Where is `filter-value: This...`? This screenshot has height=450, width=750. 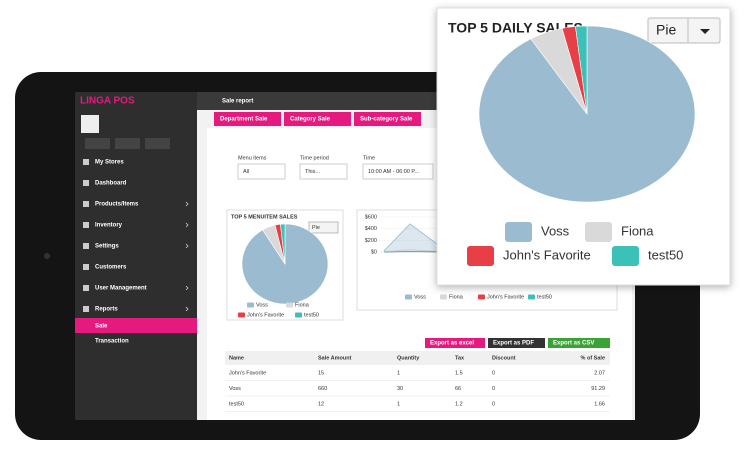 filter-value: This... is located at coordinates (312, 172).